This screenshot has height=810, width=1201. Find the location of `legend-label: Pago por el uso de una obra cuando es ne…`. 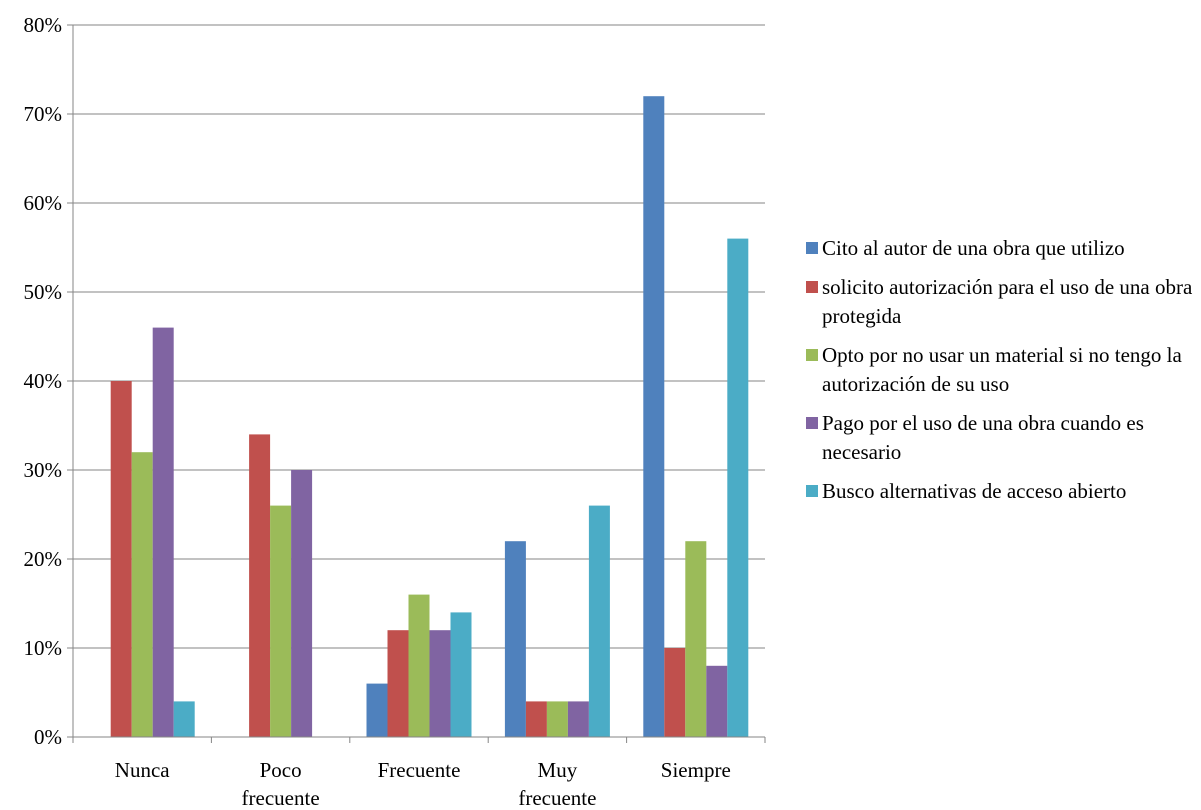

legend-label: Pago por el uso de una obra cuando es ne… is located at coordinates (983, 437).